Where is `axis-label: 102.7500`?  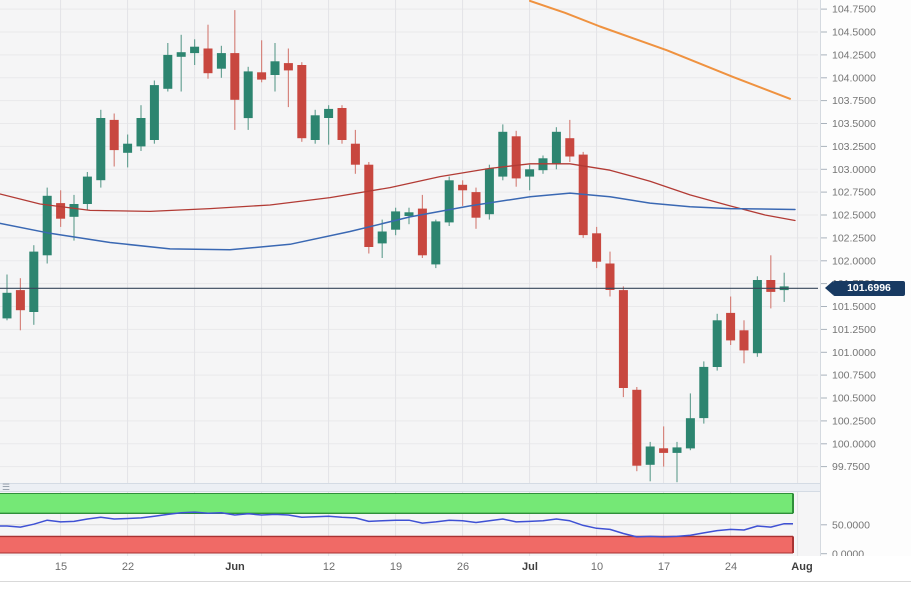
axis-label: 102.7500 is located at coordinates (854, 193).